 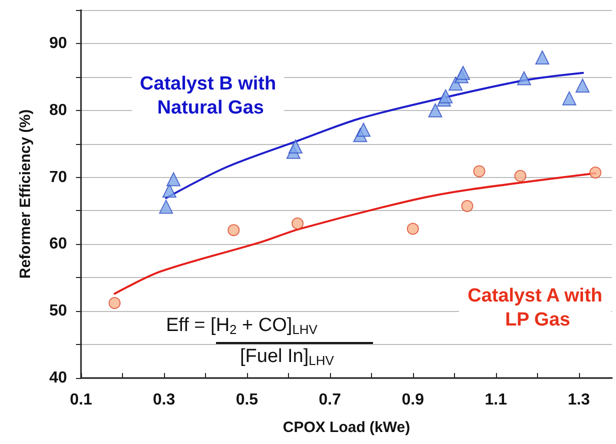 What do you see at coordinates (58, 177) in the screenshot?
I see `y-tick-label: 70` at bounding box center [58, 177].